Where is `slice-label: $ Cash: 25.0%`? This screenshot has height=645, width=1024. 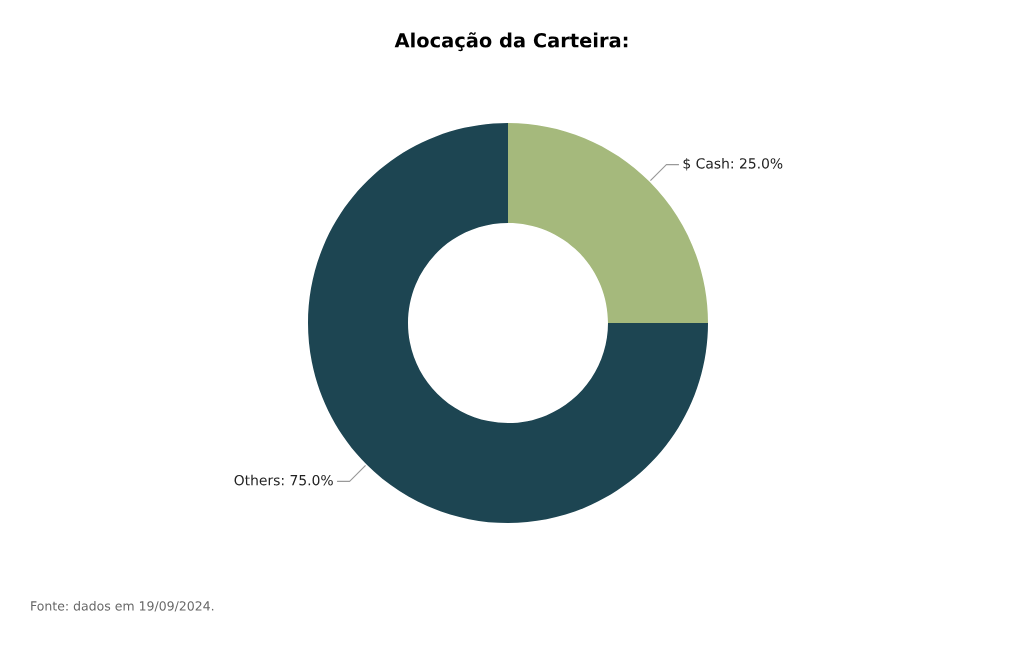
slice-label: $ Cash: 25.0% is located at coordinates (733, 164).